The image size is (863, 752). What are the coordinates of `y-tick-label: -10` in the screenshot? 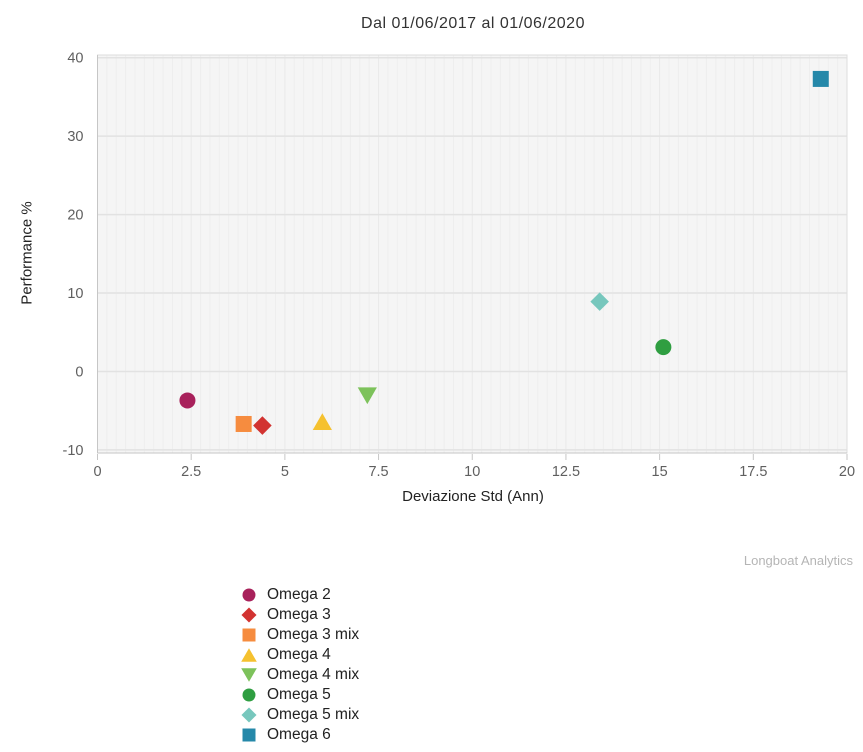 It's located at (73, 451).